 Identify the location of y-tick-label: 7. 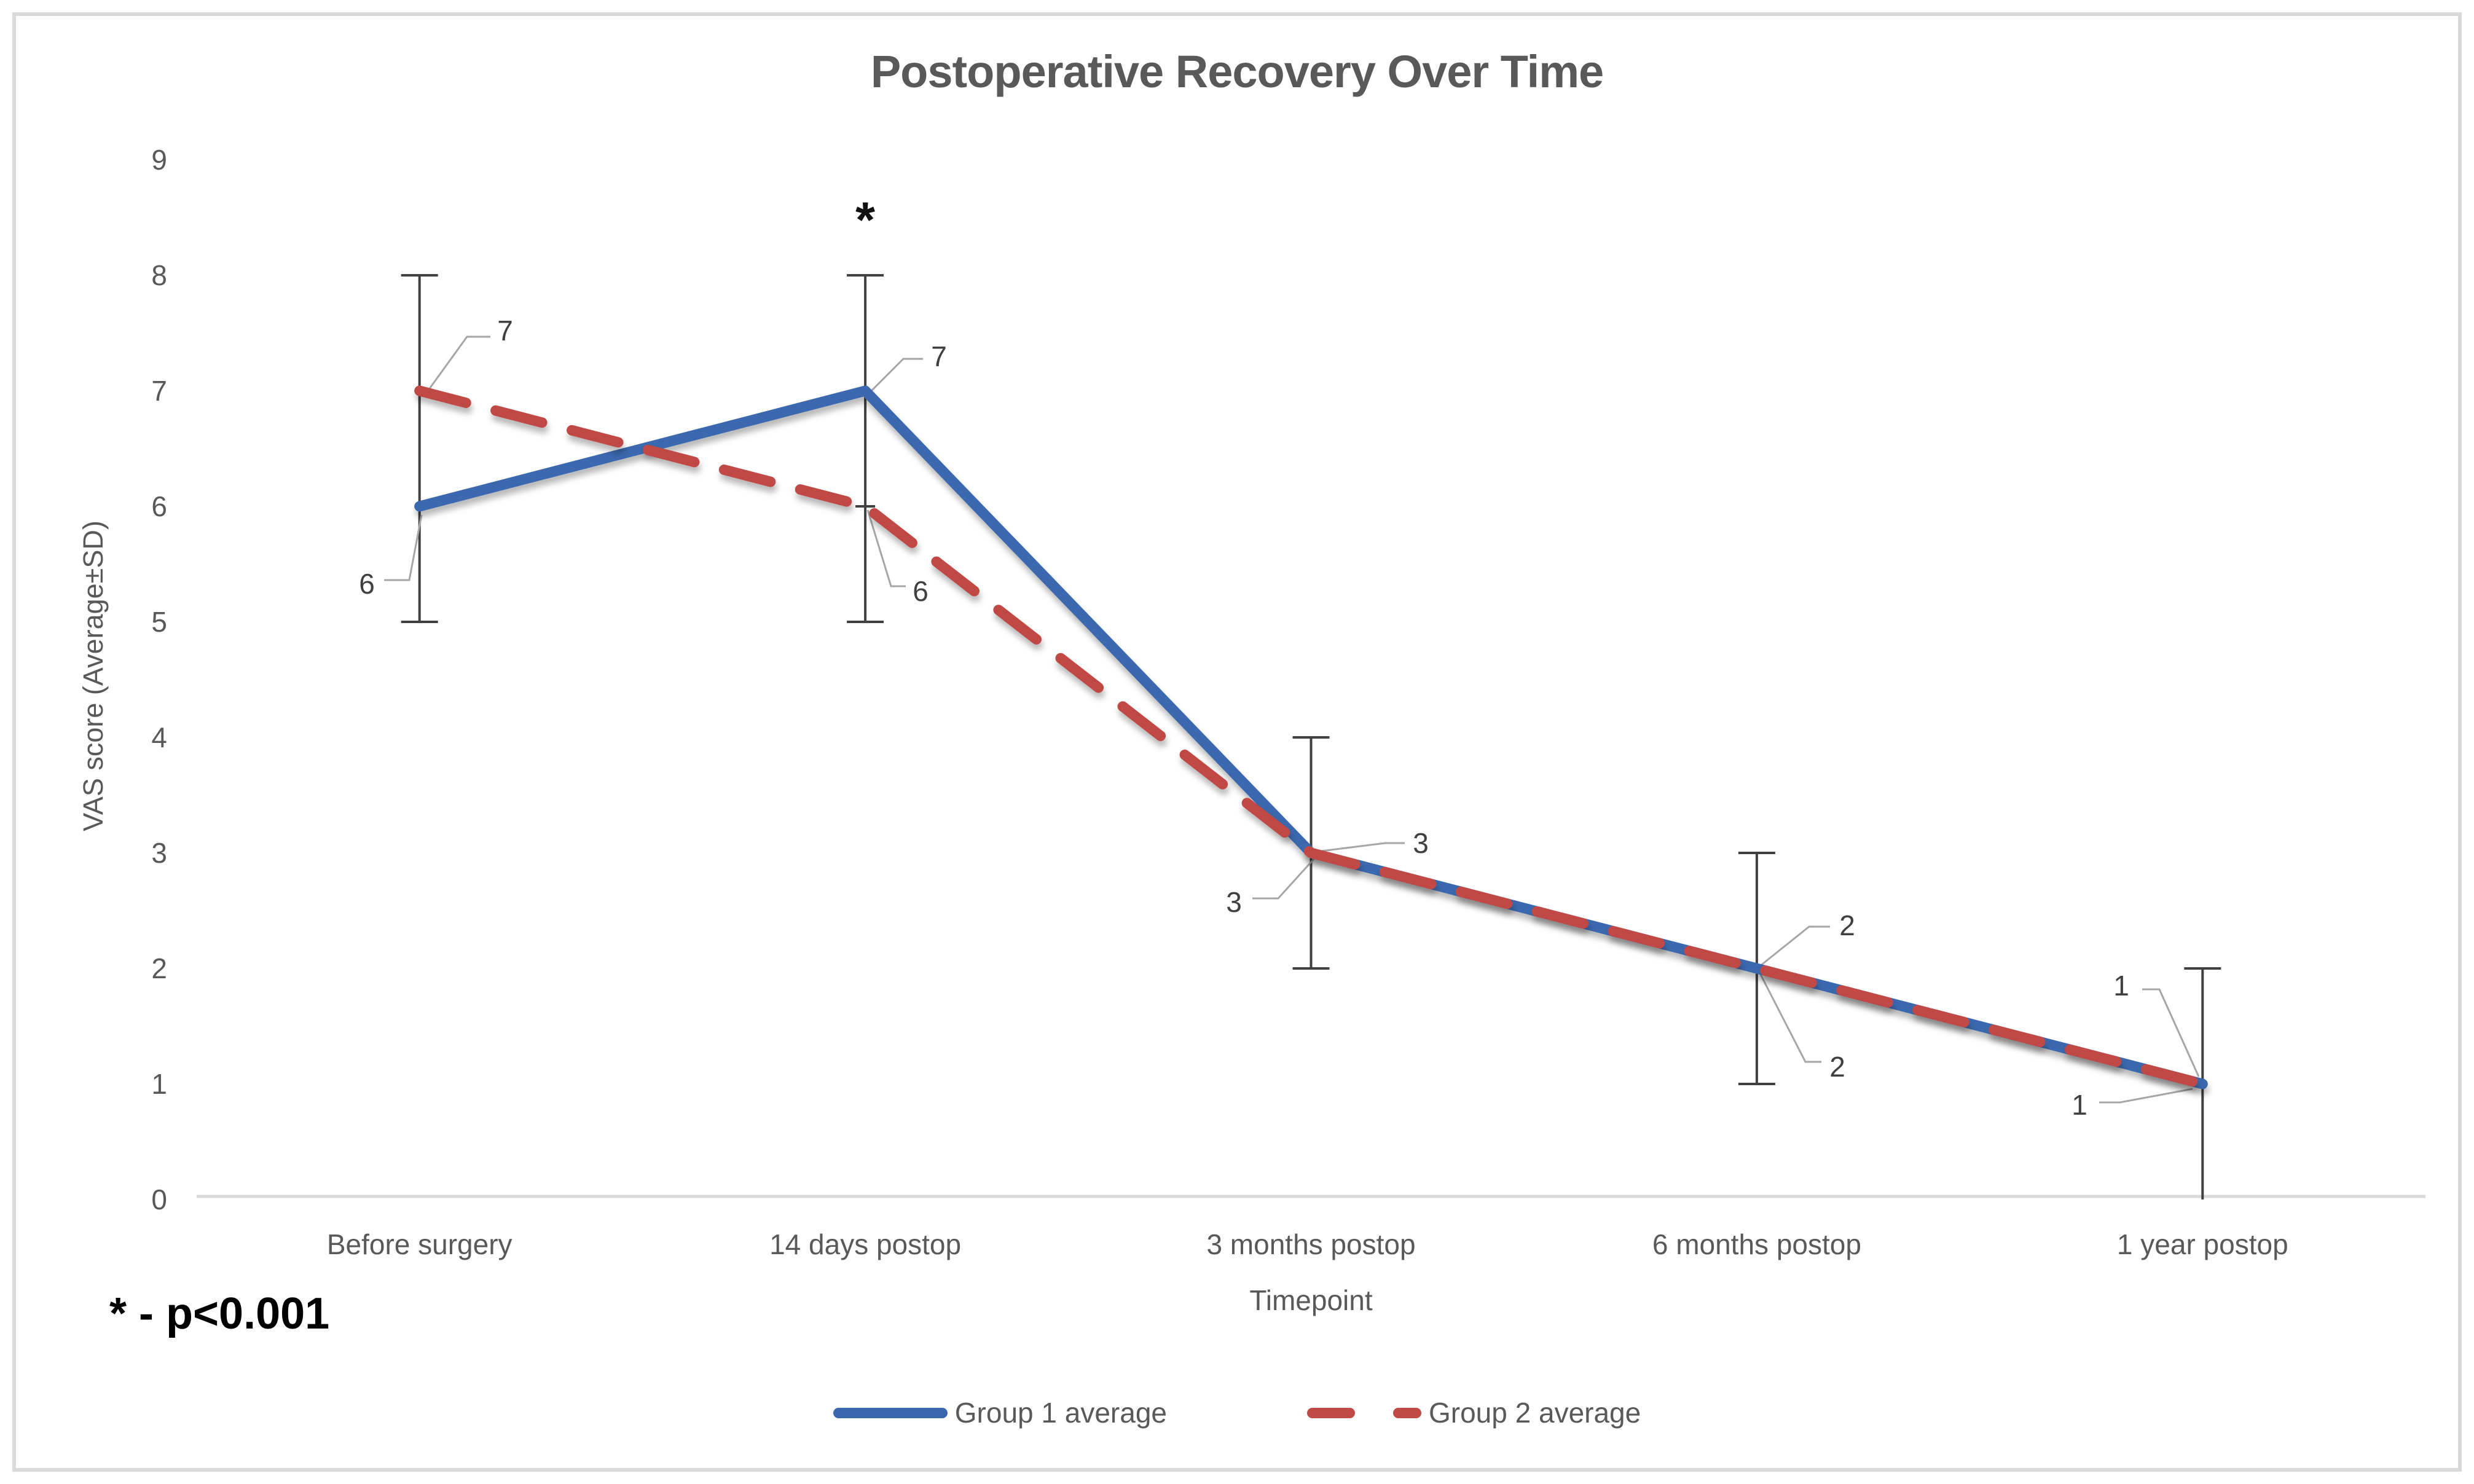
(159, 391).